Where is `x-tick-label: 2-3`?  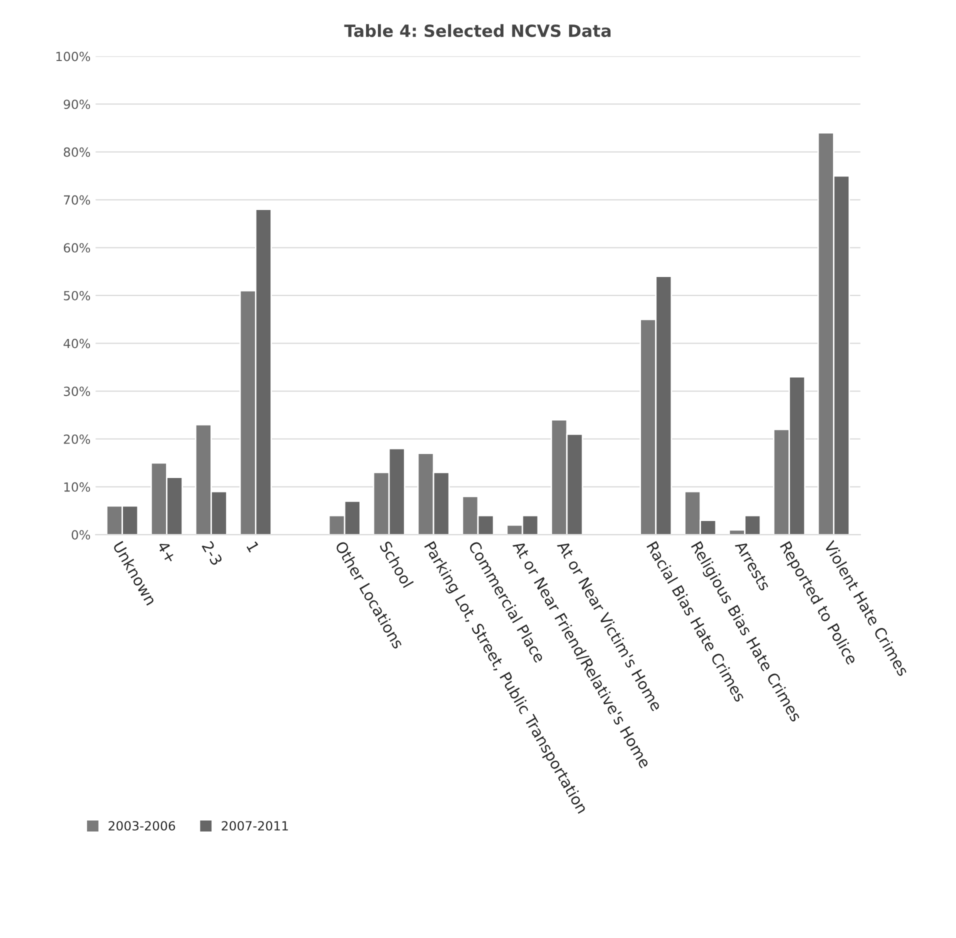
x-tick-label: 2-3 is located at coordinates (212, 553).